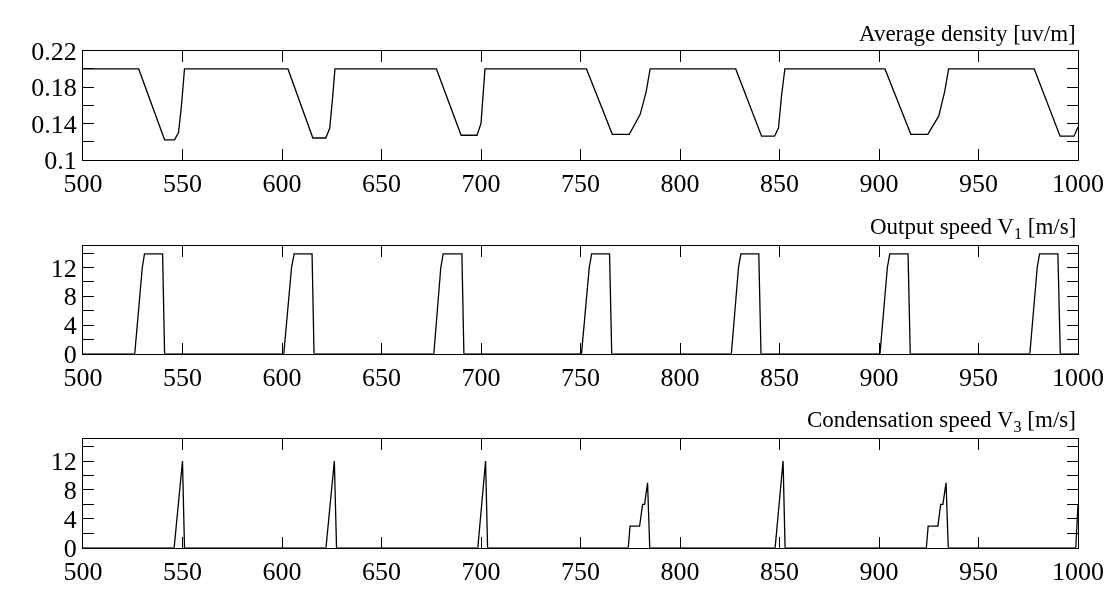 This screenshot has height=603, width=1116. What do you see at coordinates (54, 51) in the screenshot?
I see `y-tick-label: 0.22` at bounding box center [54, 51].